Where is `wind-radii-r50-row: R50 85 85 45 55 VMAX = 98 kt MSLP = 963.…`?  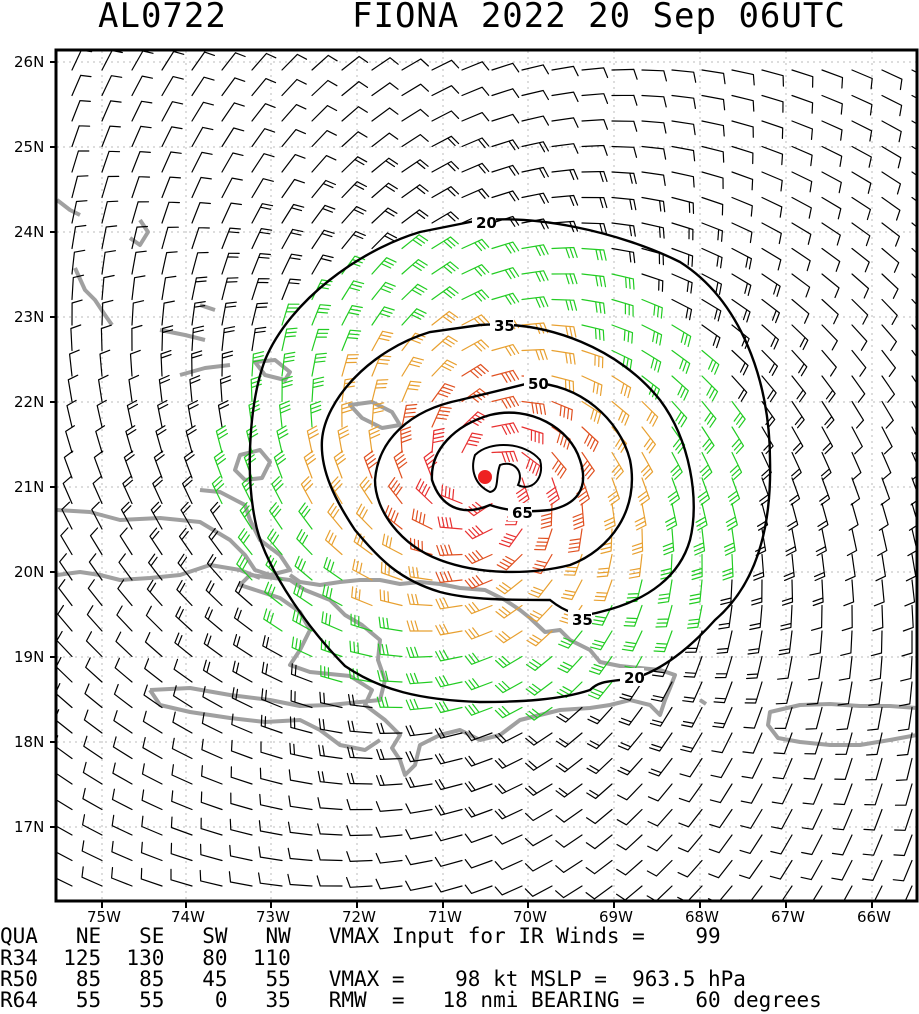 wind-radii-r50-row: R50 85 85 45 55 VMAX = 98 kt MSLP = 963.… is located at coordinates (373, 979).